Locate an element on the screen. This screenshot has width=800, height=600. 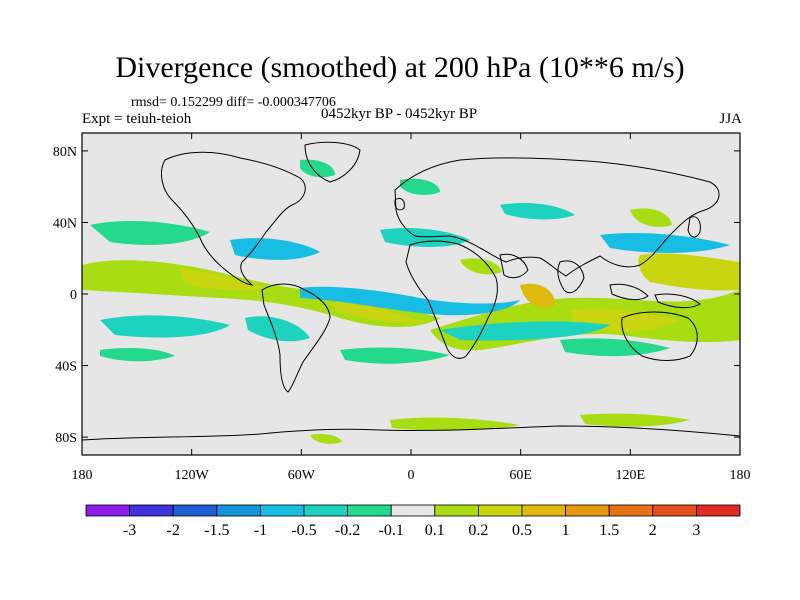
colorbar-label: 0.1 is located at coordinates (435, 530).